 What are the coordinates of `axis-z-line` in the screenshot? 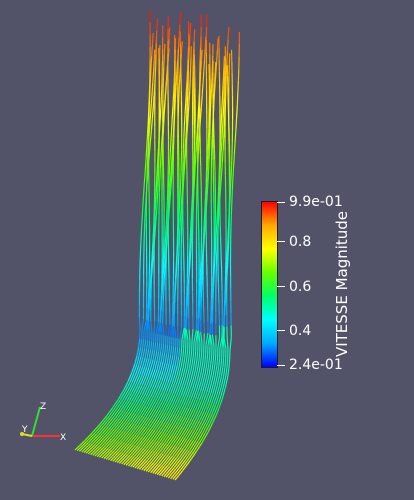 It's located at (36, 421).